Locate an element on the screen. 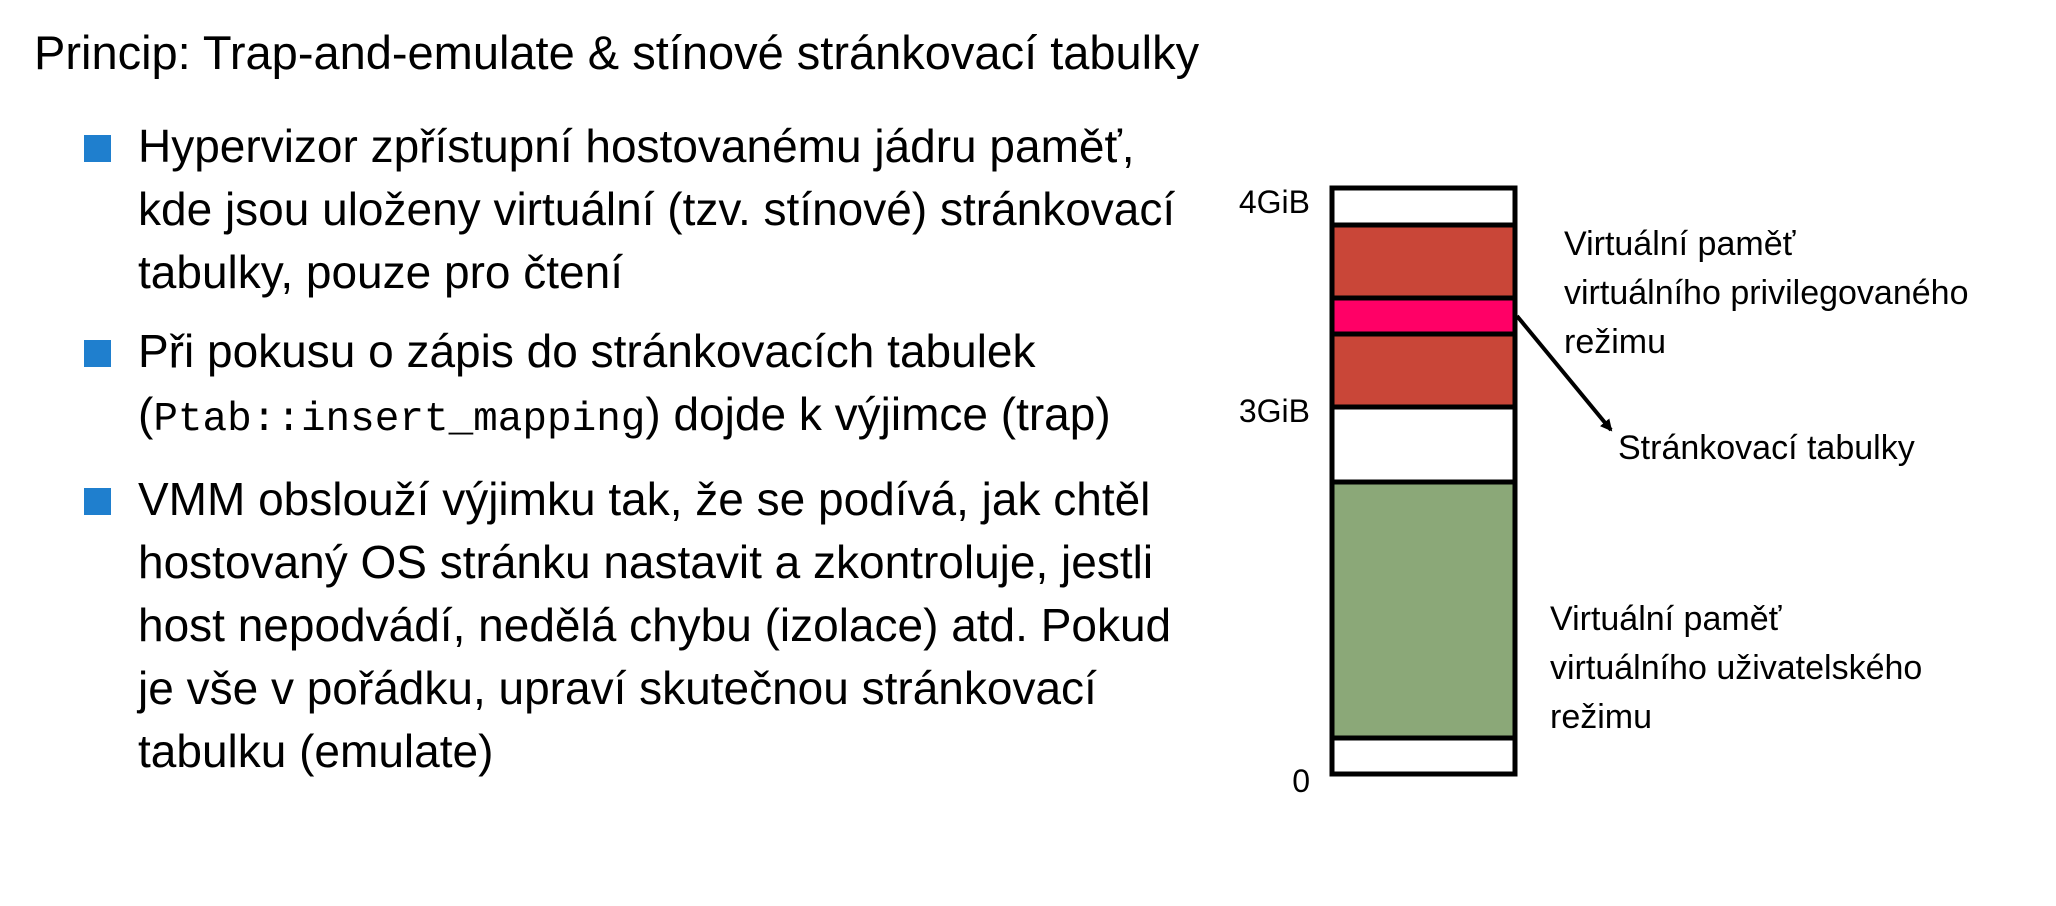  region-kernel-upper is located at coordinates (1423, 261).